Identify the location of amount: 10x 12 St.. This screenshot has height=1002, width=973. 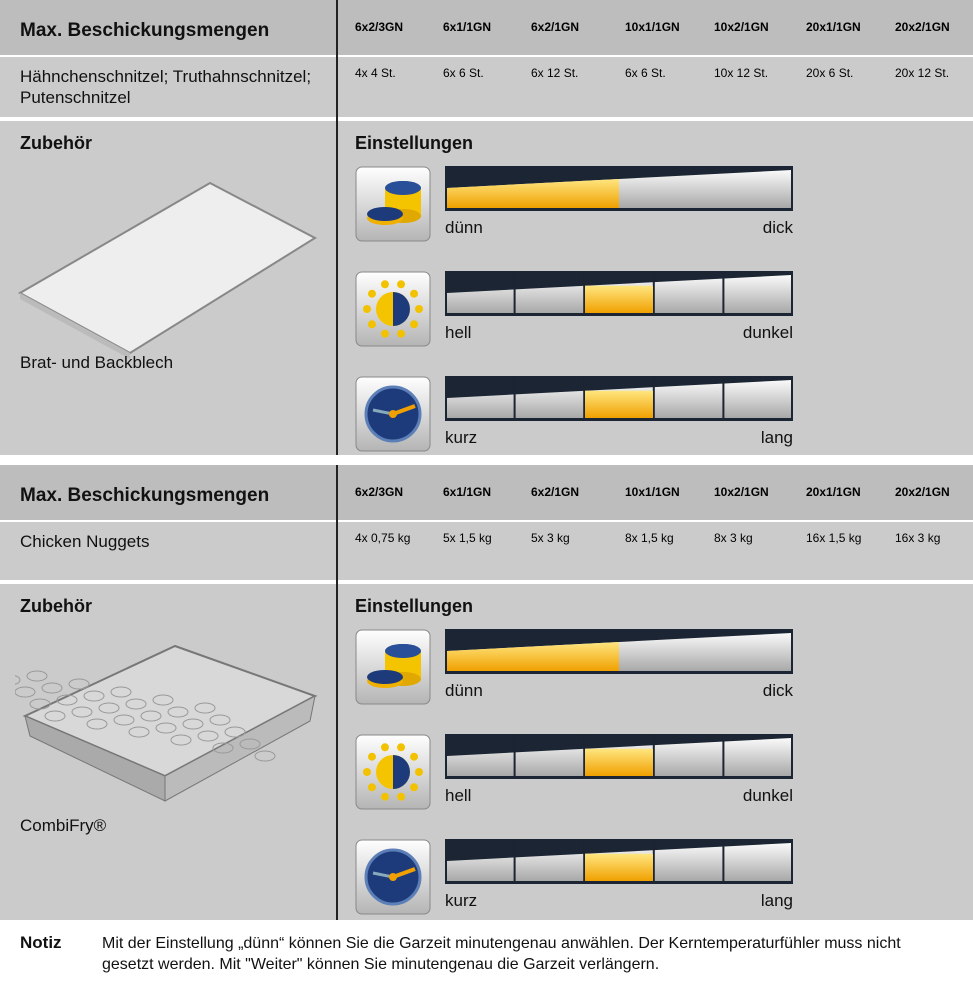
(741, 73).